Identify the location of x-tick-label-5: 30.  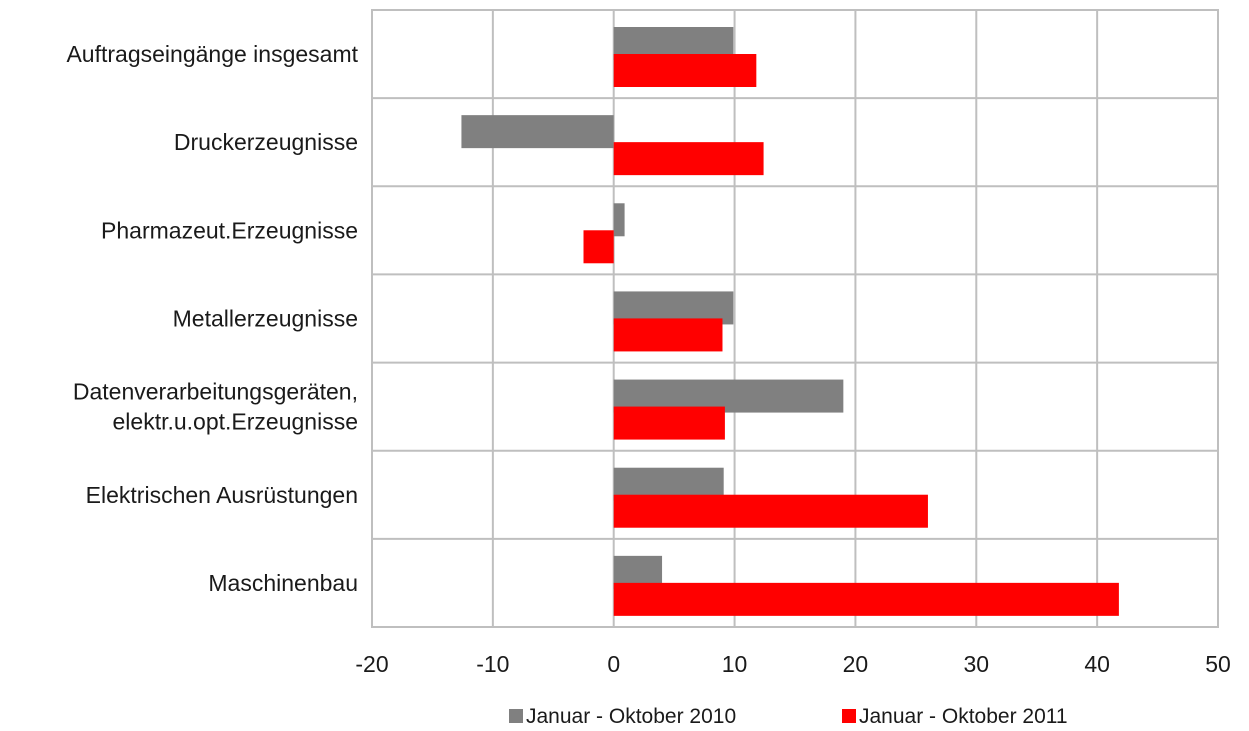
(976, 664).